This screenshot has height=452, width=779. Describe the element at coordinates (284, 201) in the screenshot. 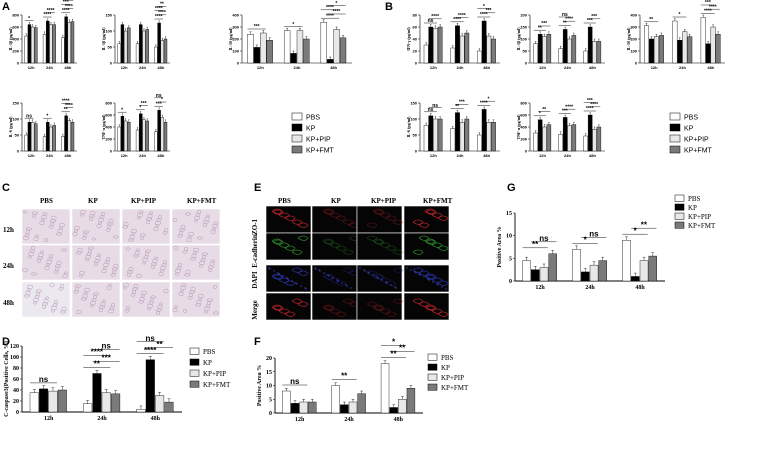

I see `panel-e-col-title: PBS` at that location.